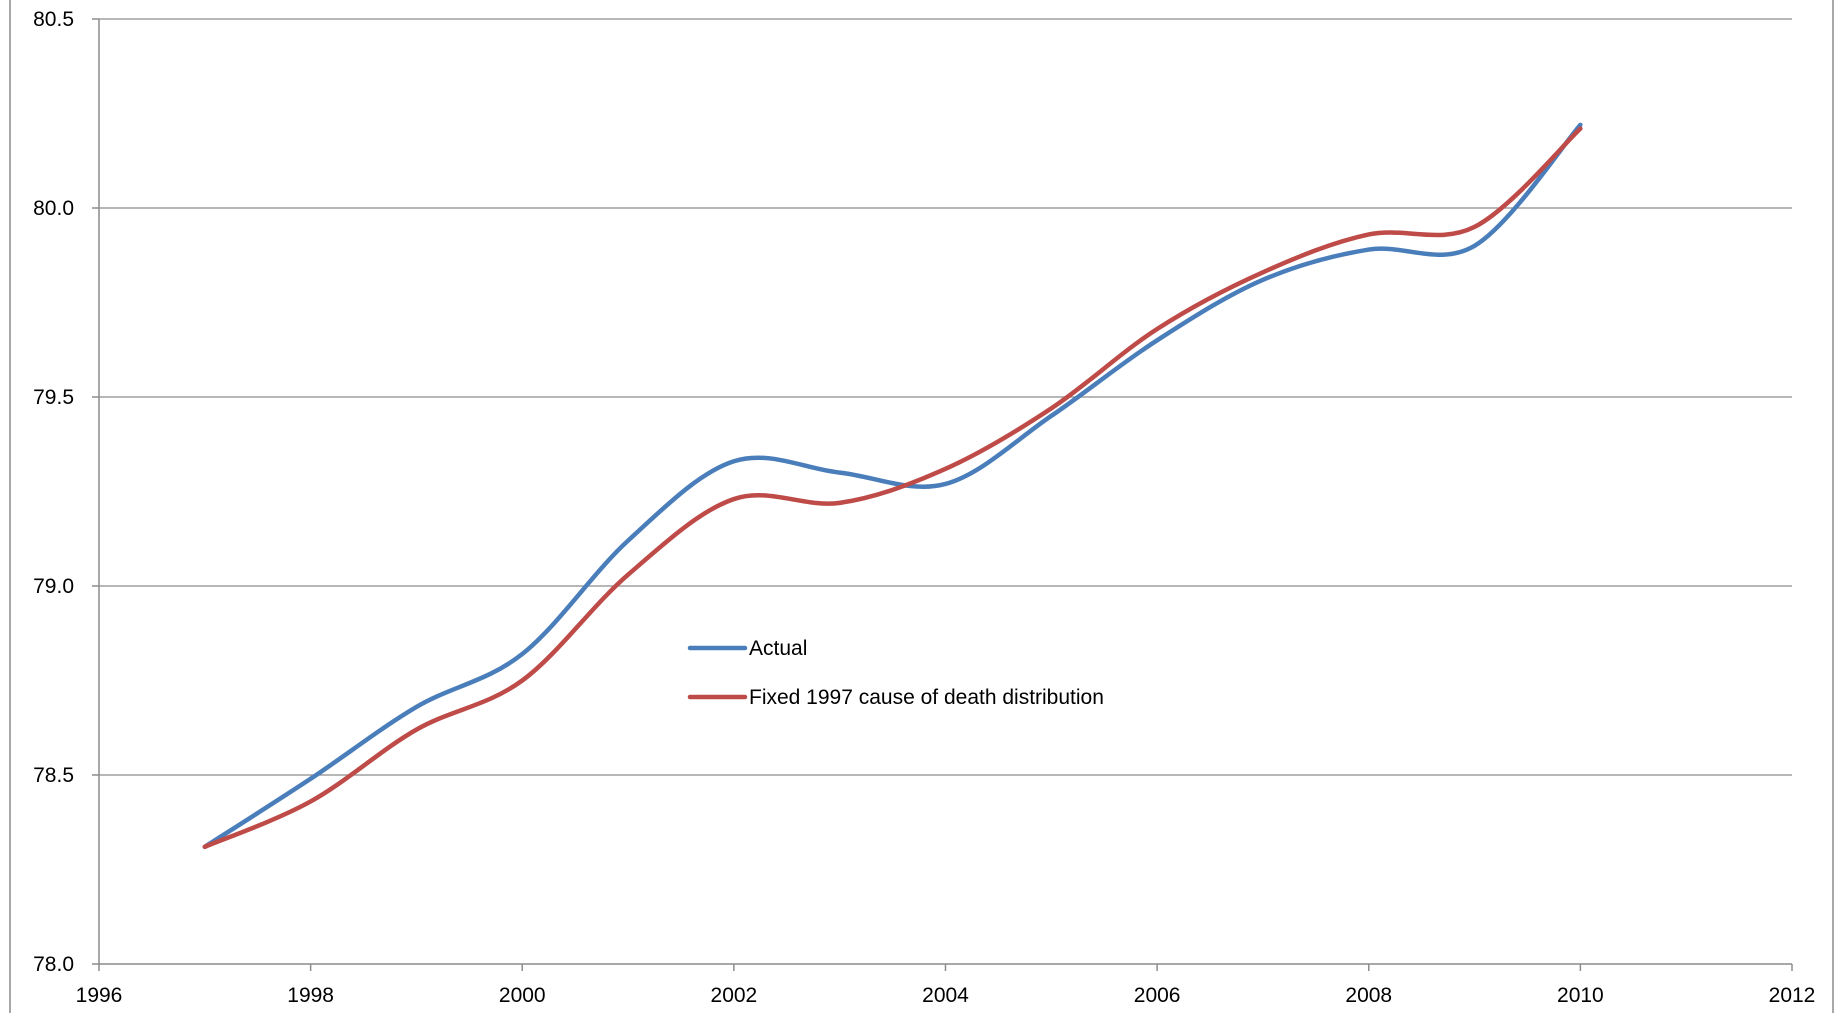 Image resolution: width=1843 pixels, height=1013 pixels. I want to click on x-tick-label: 2000, so click(522, 995).